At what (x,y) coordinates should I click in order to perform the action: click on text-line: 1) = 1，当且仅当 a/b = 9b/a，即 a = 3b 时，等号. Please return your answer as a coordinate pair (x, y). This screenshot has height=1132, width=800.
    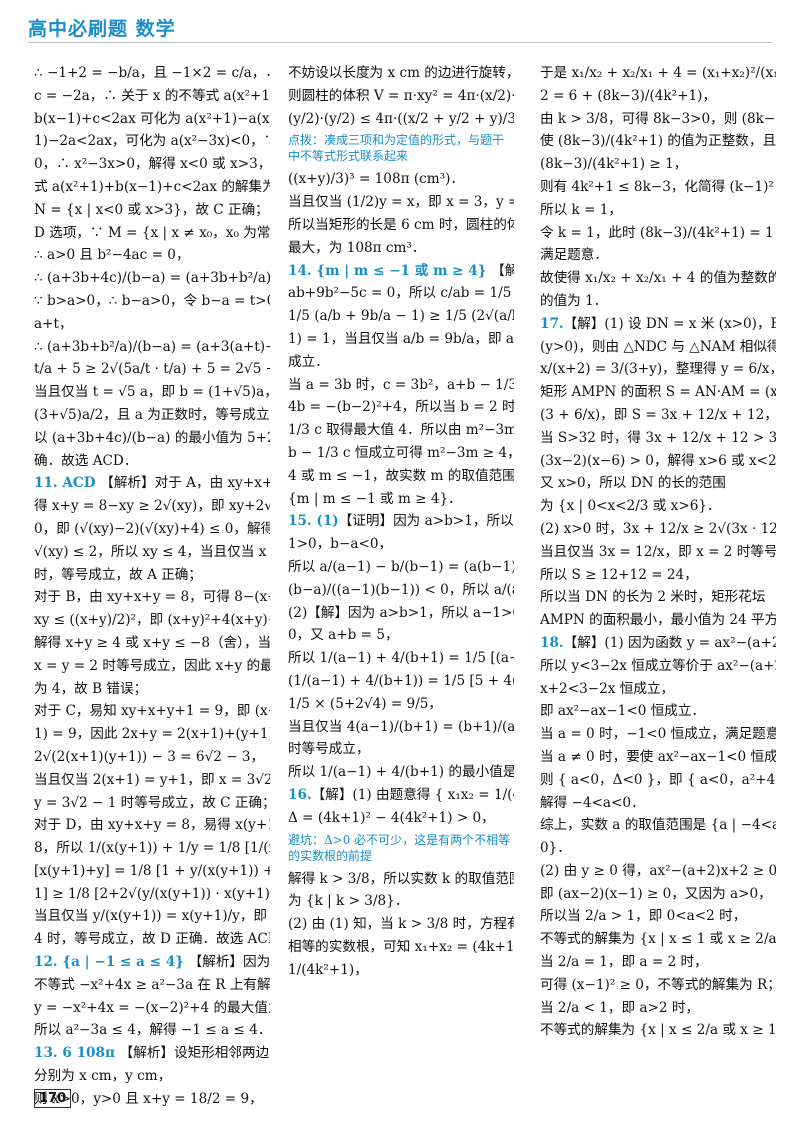
    Looking at the image, I should click on (401, 338).